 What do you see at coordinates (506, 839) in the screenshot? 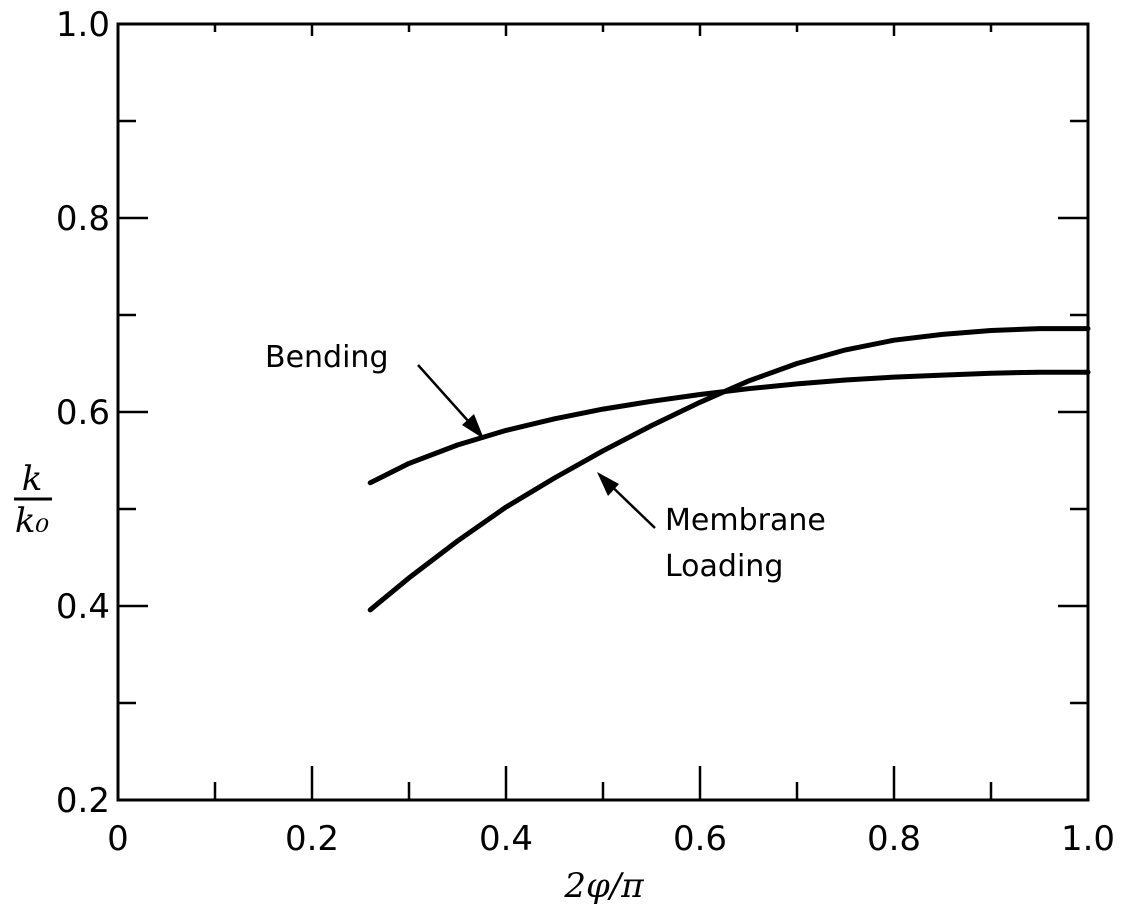
I see `x-tick-label-2: 0.4` at bounding box center [506, 839].